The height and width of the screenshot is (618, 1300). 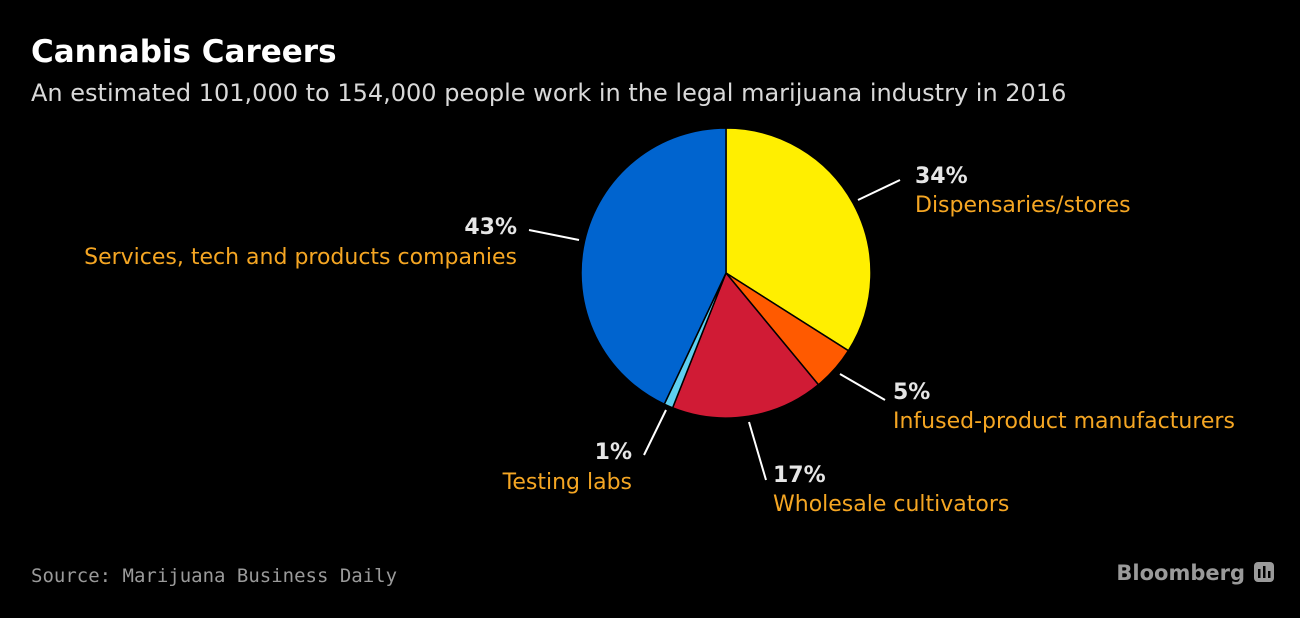 What do you see at coordinates (941, 176) in the screenshot?
I see `slice-pct-dispensaries: 34%` at bounding box center [941, 176].